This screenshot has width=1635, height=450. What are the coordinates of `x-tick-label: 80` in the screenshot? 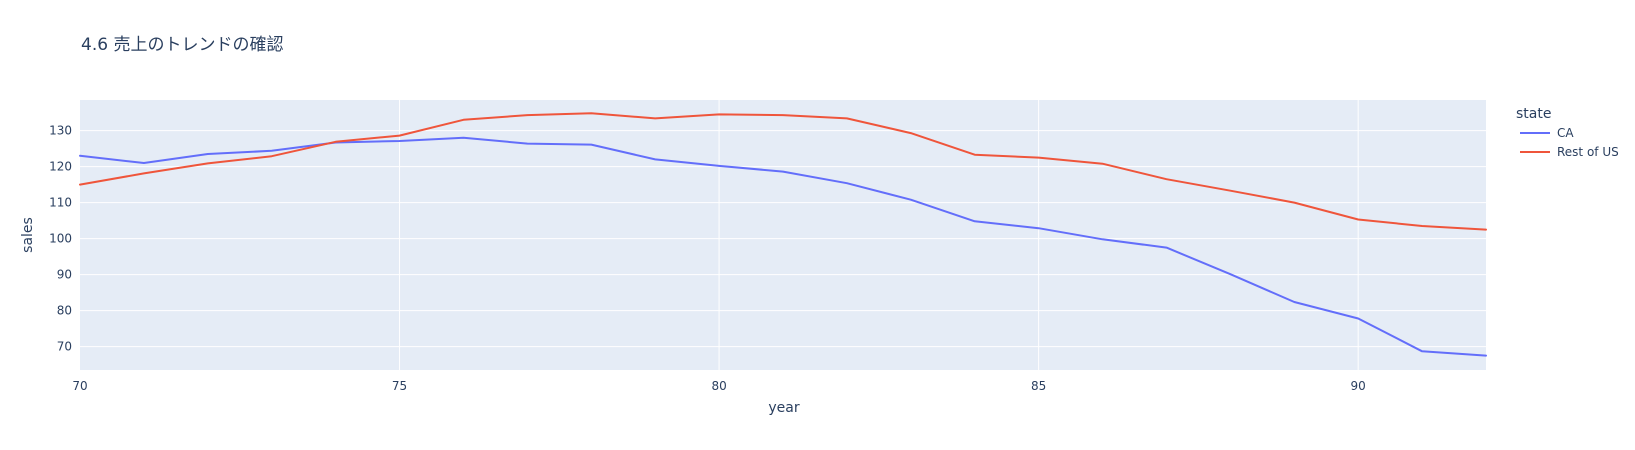 It's located at (718, 386).